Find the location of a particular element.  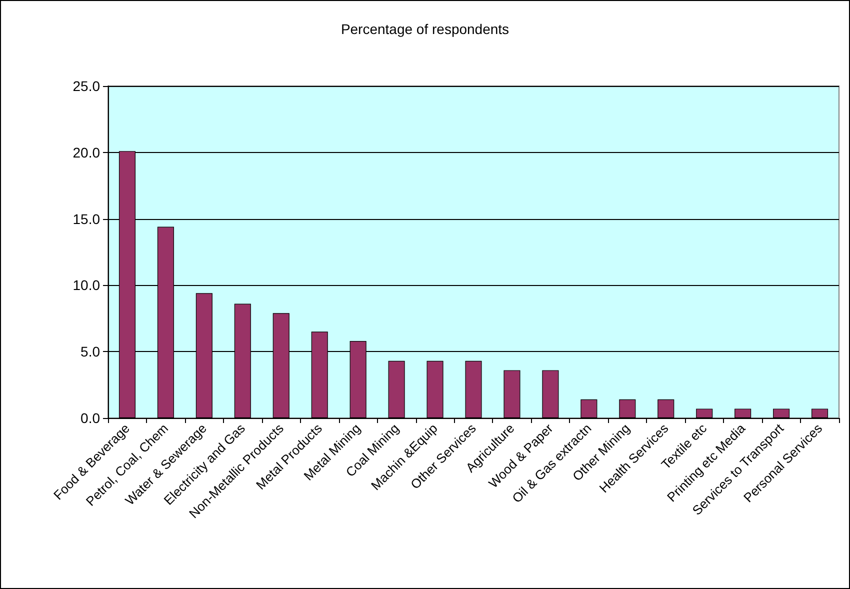

y-tick-label: 20.0 is located at coordinates (86, 152).